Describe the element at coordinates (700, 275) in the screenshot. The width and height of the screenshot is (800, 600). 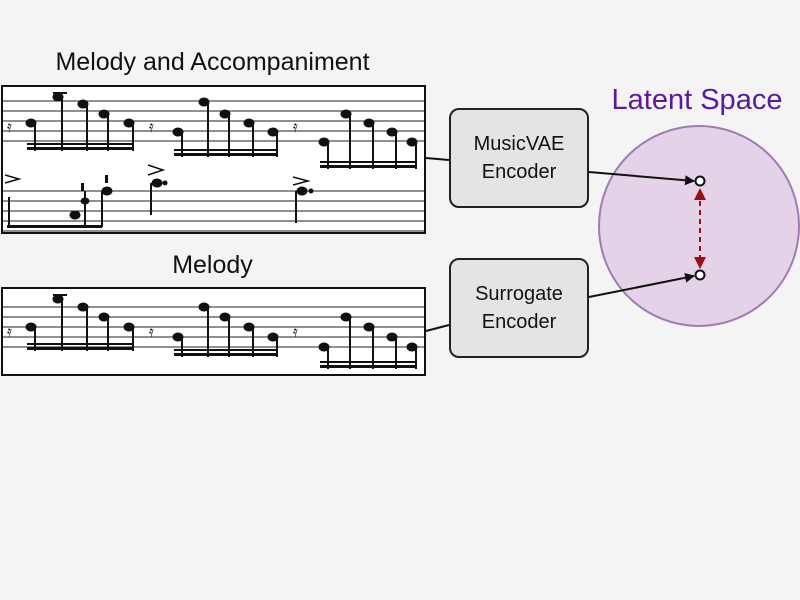
I see `surrogate-latent-point` at that location.